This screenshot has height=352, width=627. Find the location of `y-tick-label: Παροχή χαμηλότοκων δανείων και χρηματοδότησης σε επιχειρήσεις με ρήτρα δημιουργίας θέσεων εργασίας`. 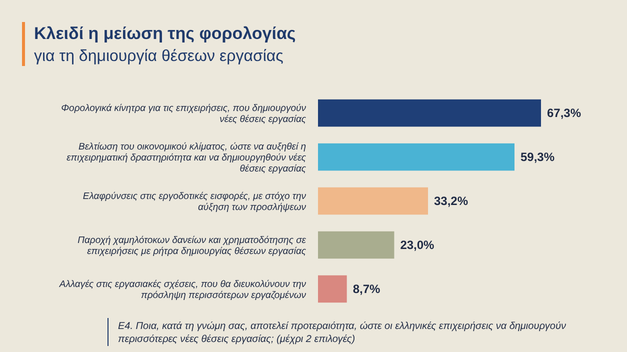

y-tick-label: Παροχή χαμηλότοκων δανείων και χρηματοδότησης σε επιχειρήσεις με ρήτρα δημιουργίας θέσεων εργασίας is located at coordinates (192, 245).